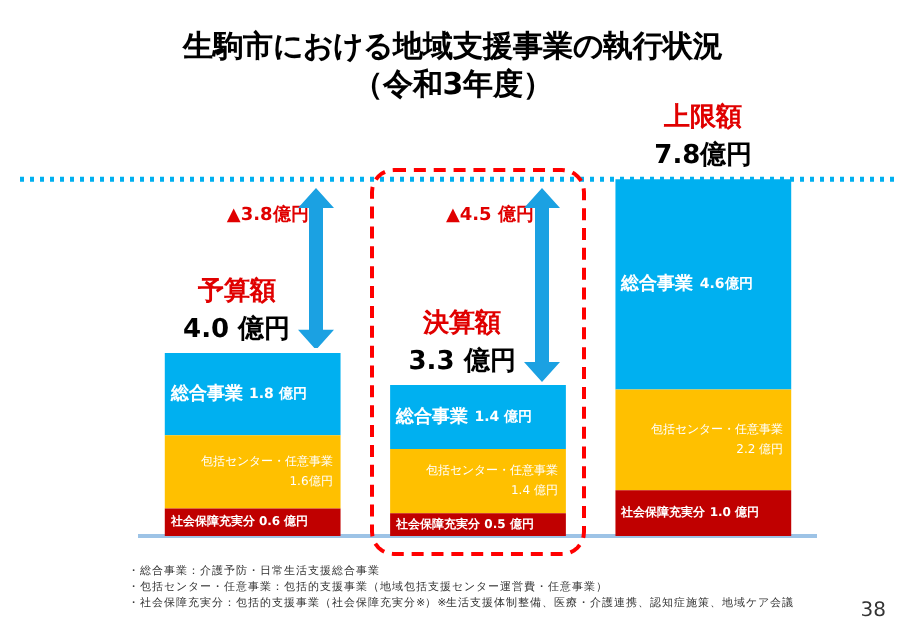 This screenshot has height=640, width=906. Describe the element at coordinates (452, 47) in the screenshot. I see `chart-title: 生駒市における地域支援事業の執行状況` at that location.